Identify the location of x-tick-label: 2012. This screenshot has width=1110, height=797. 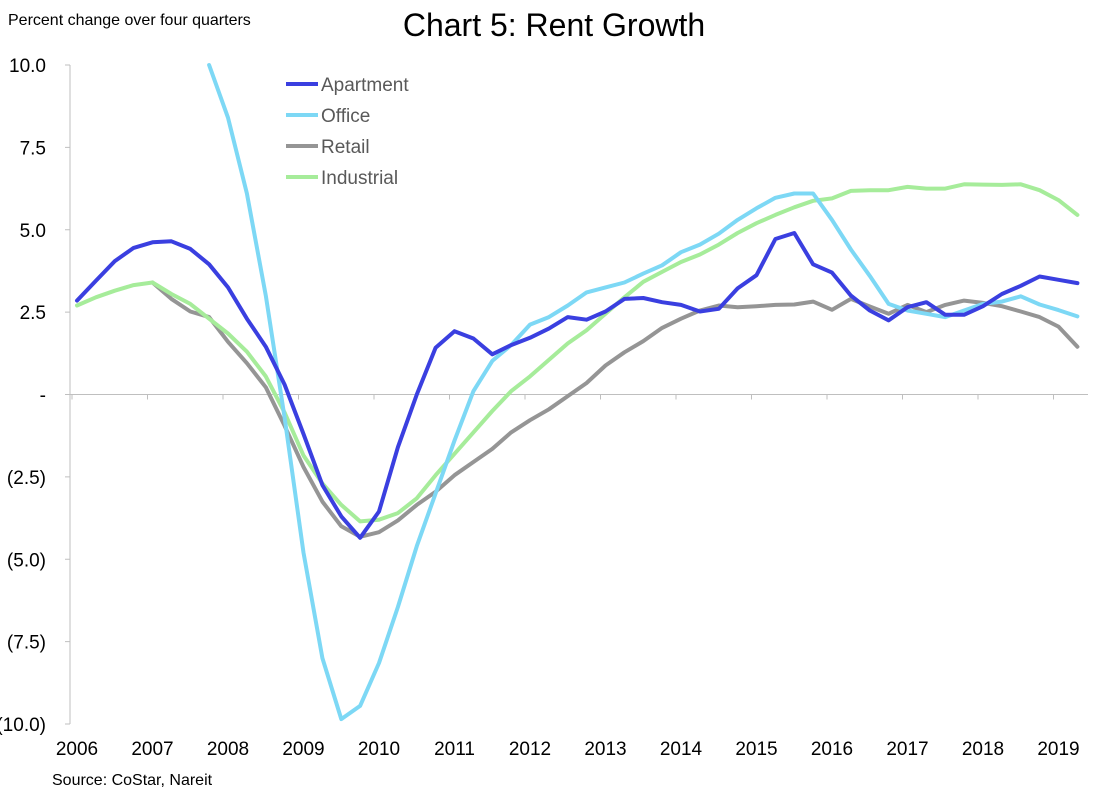
(530, 749).